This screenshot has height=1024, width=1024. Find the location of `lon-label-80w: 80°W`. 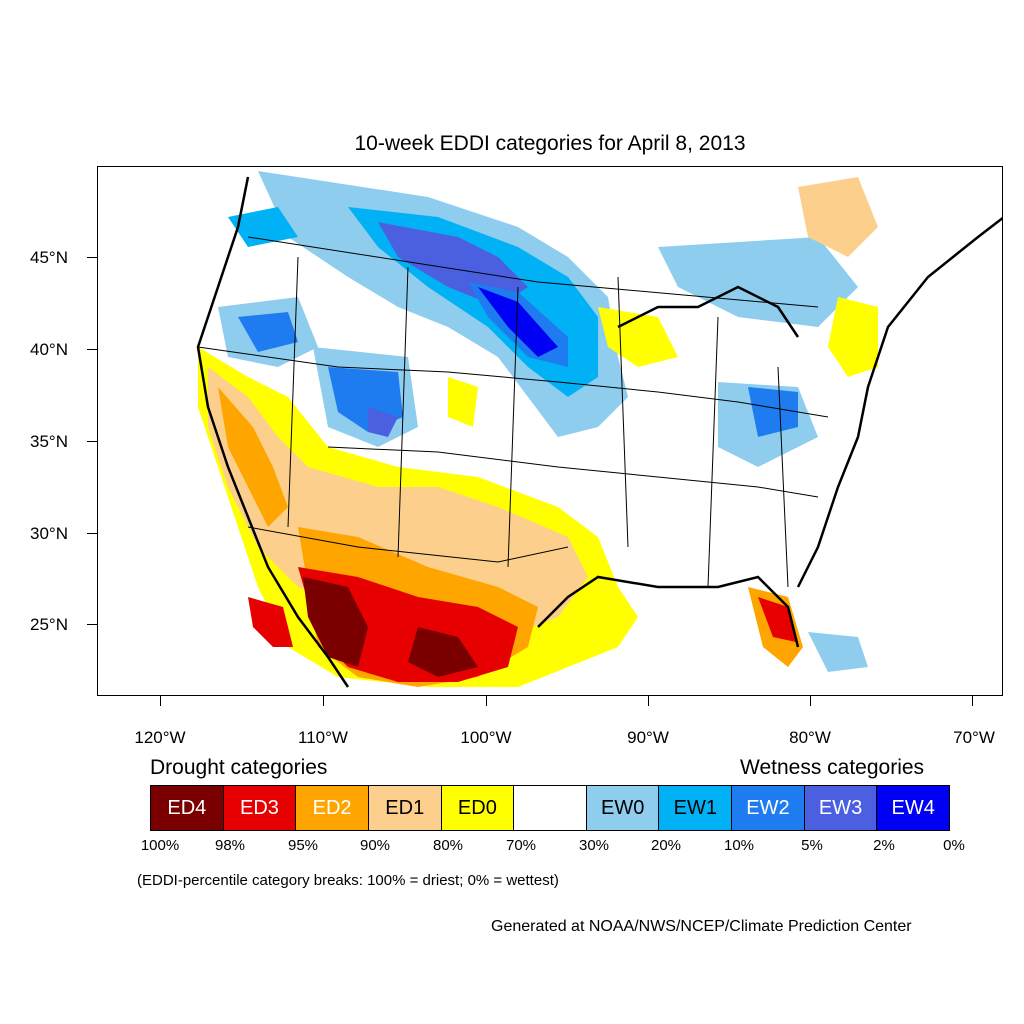

lon-label-80w: 80°W is located at coordinates (810, 737).